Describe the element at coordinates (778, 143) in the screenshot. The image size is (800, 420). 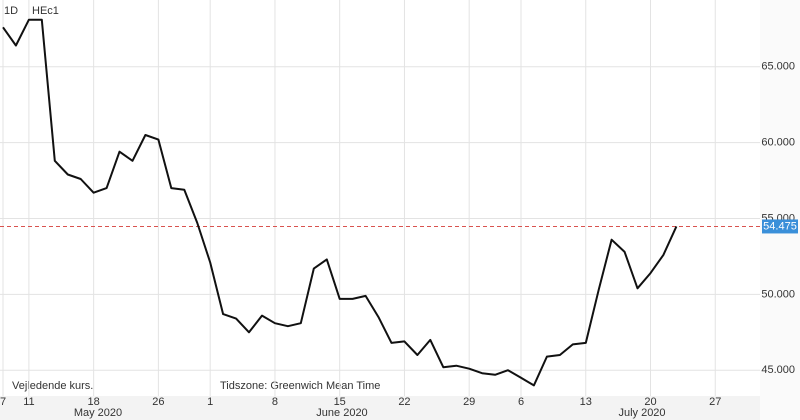
I see `y-tick-label: 60.000` at that location.